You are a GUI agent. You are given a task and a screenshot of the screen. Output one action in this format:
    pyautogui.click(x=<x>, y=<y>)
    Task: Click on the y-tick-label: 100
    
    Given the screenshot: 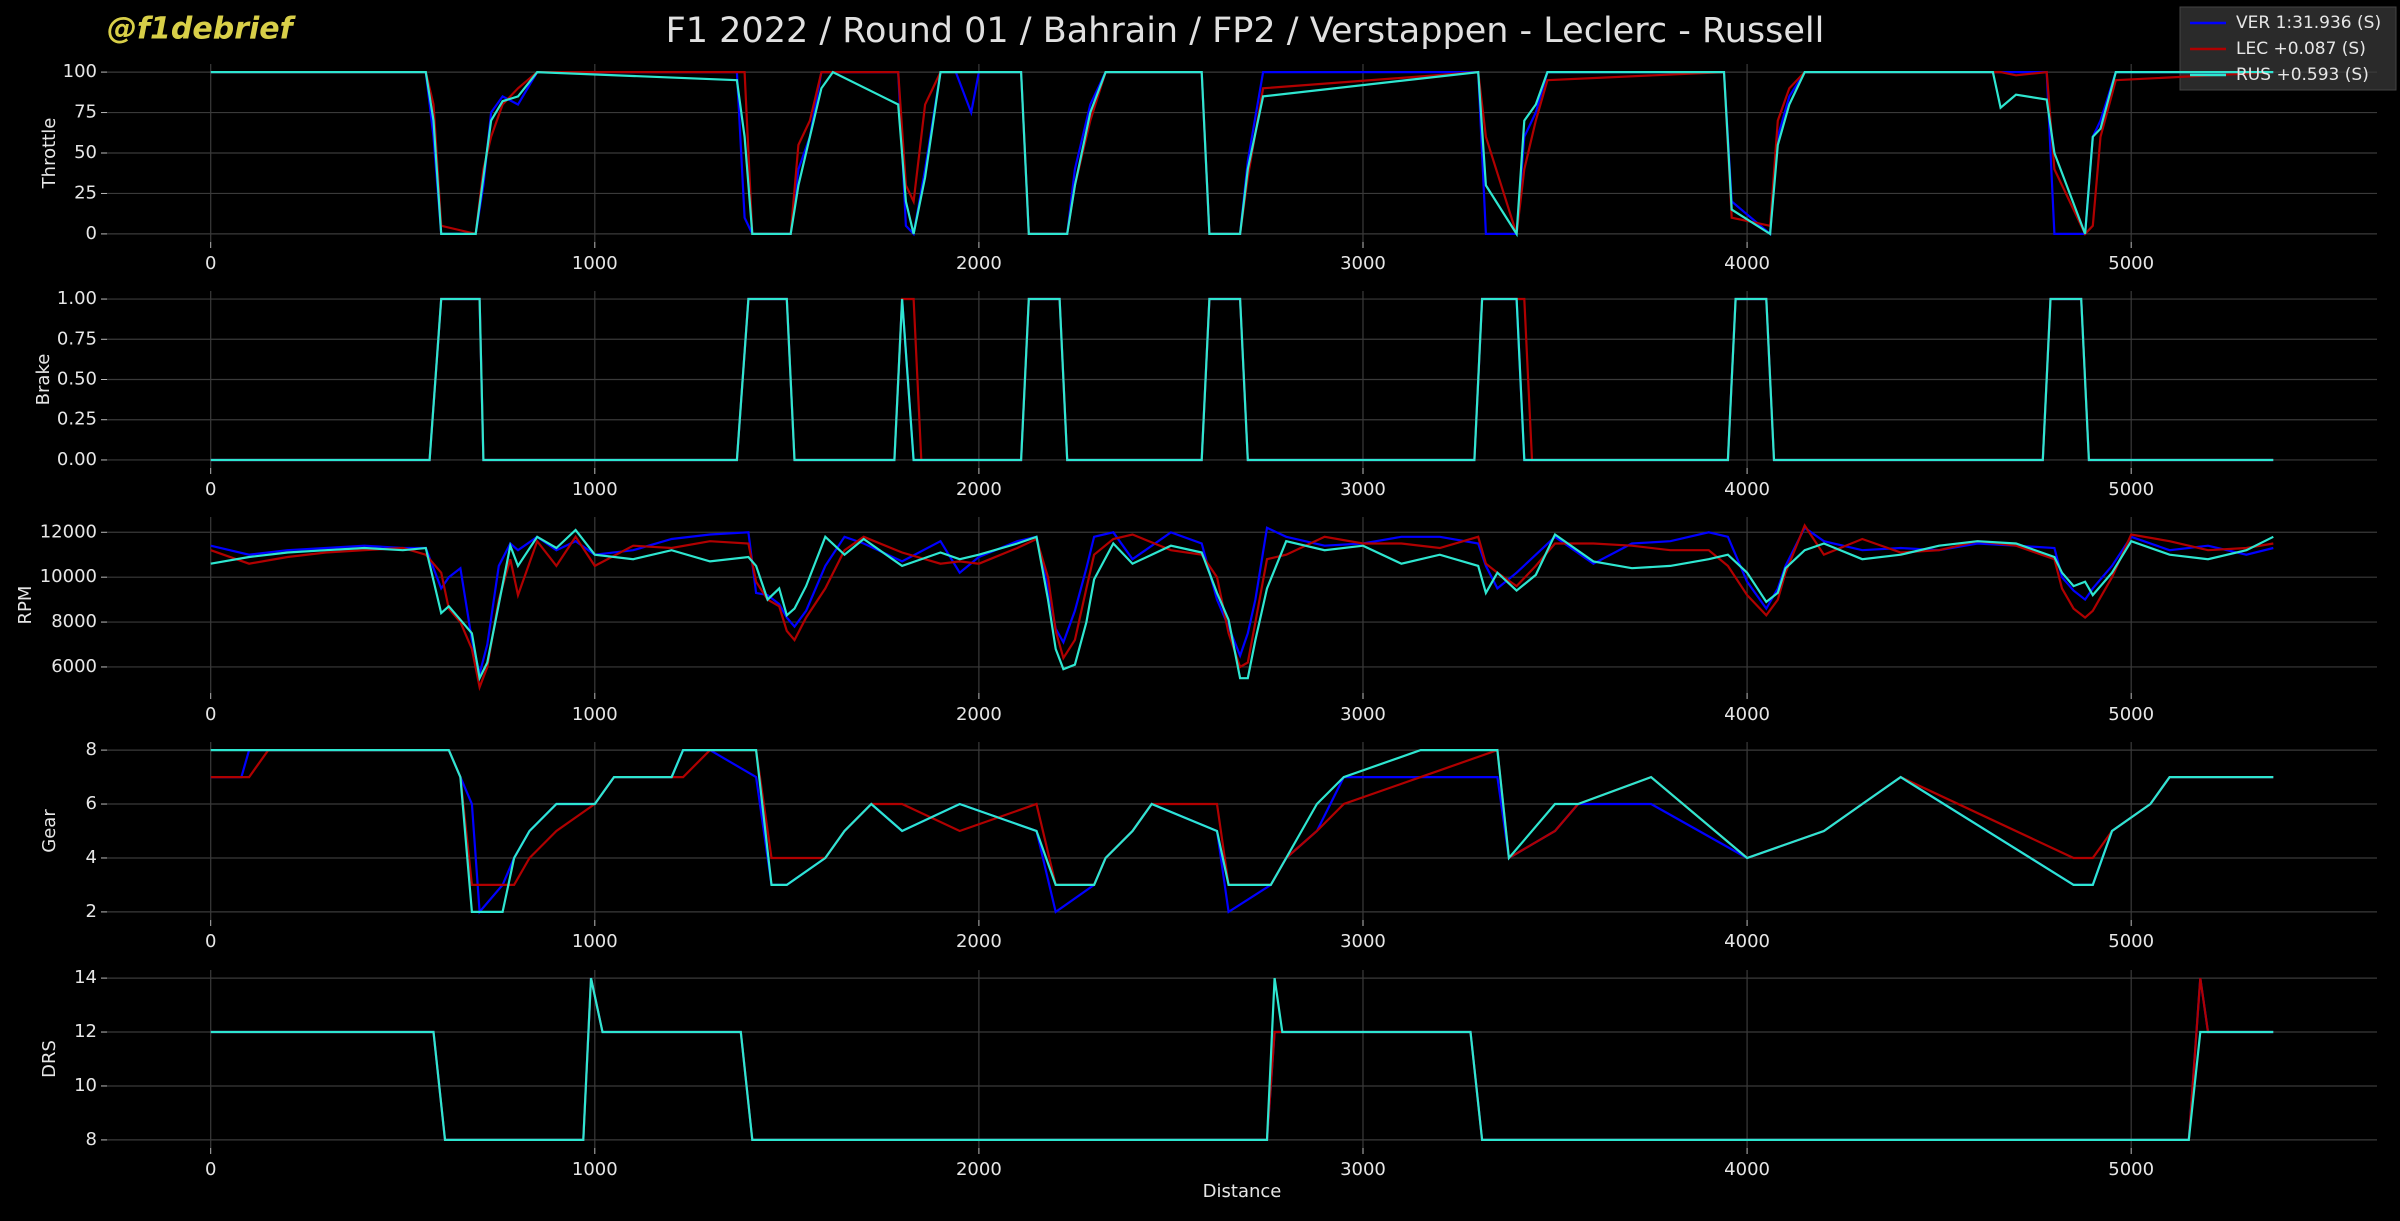 What is the action you would take?
    pyautogui.click(x=80, y=71)
    